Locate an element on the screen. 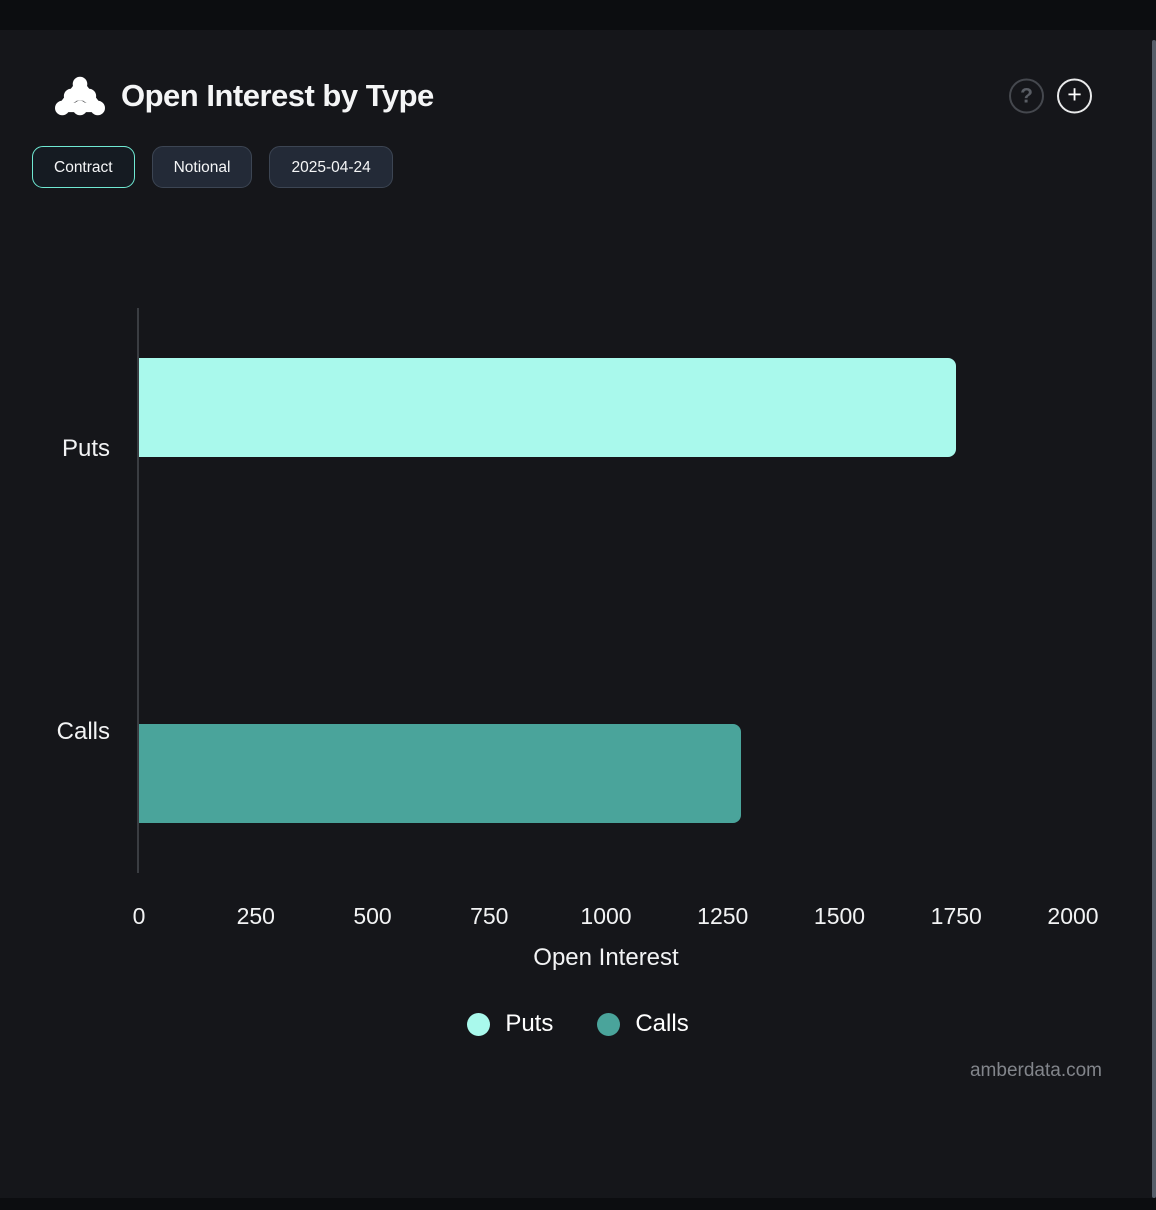  top-edge-strip is located at coordinates (578, 15).